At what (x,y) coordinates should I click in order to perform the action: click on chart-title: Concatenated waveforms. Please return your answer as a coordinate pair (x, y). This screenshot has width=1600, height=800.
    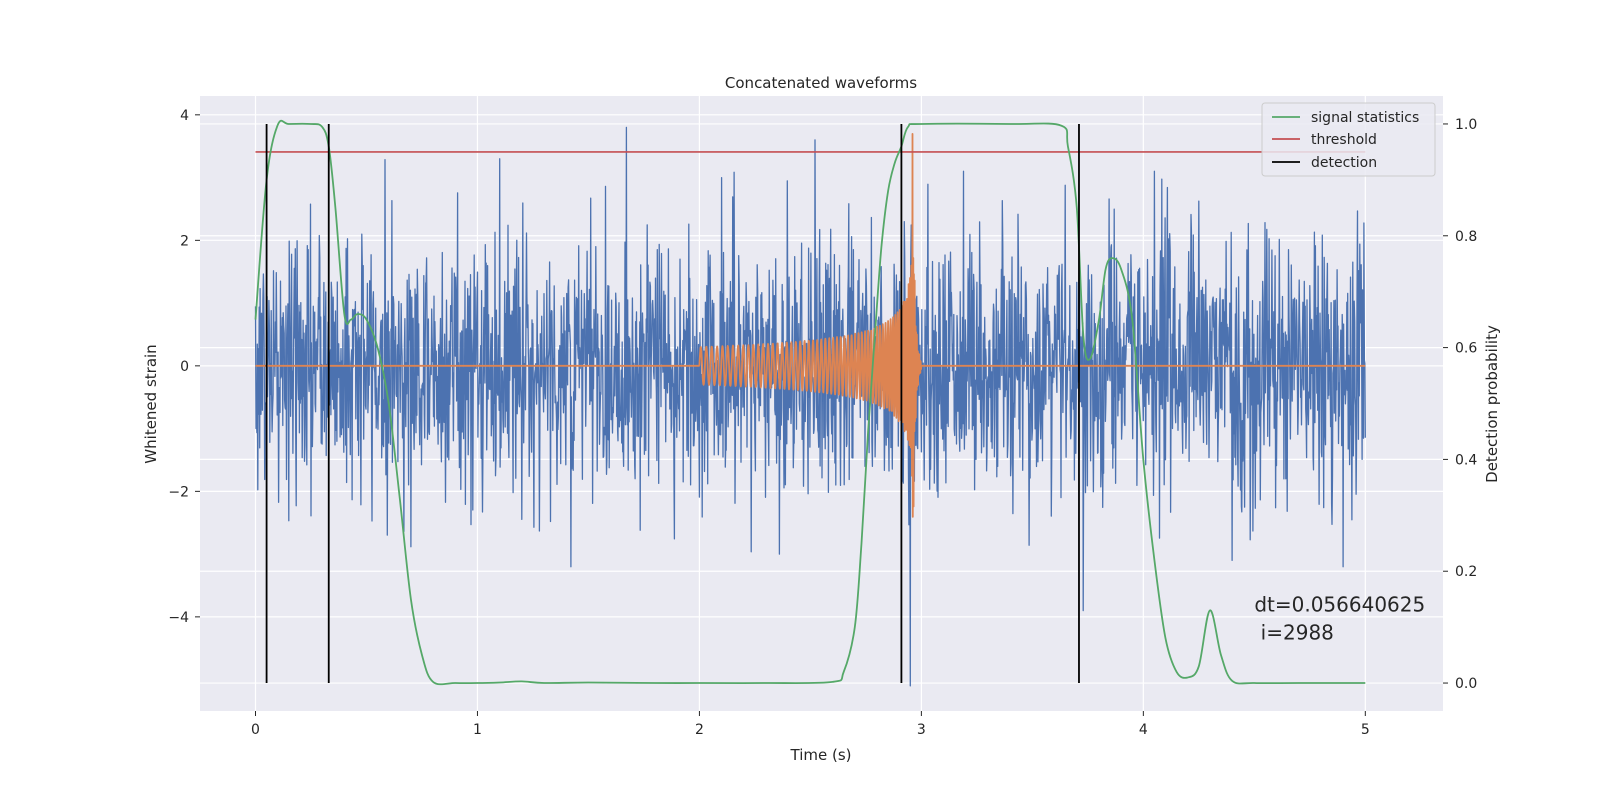
    Looking at the image, I should click on (821, 83).